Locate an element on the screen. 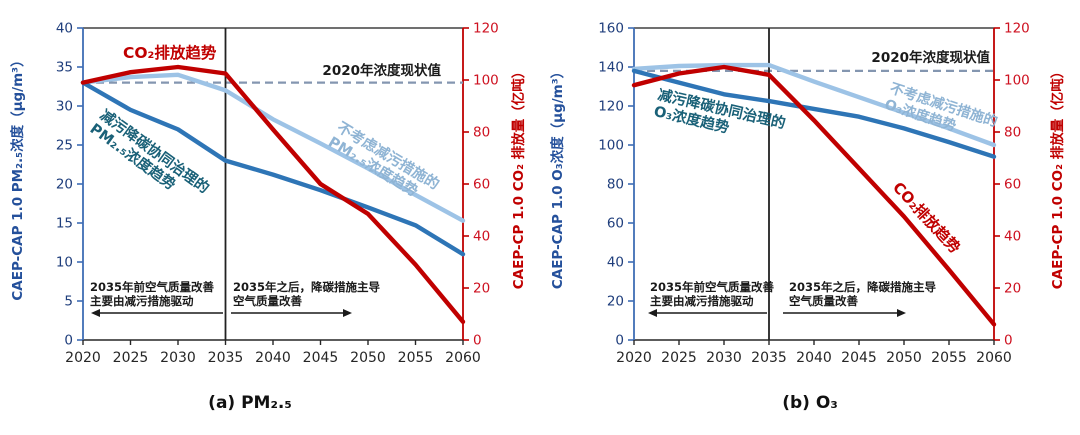 The height and width of the screenshot is (435, 1080). svg-text: 160 is located at coordinates (611, 29).